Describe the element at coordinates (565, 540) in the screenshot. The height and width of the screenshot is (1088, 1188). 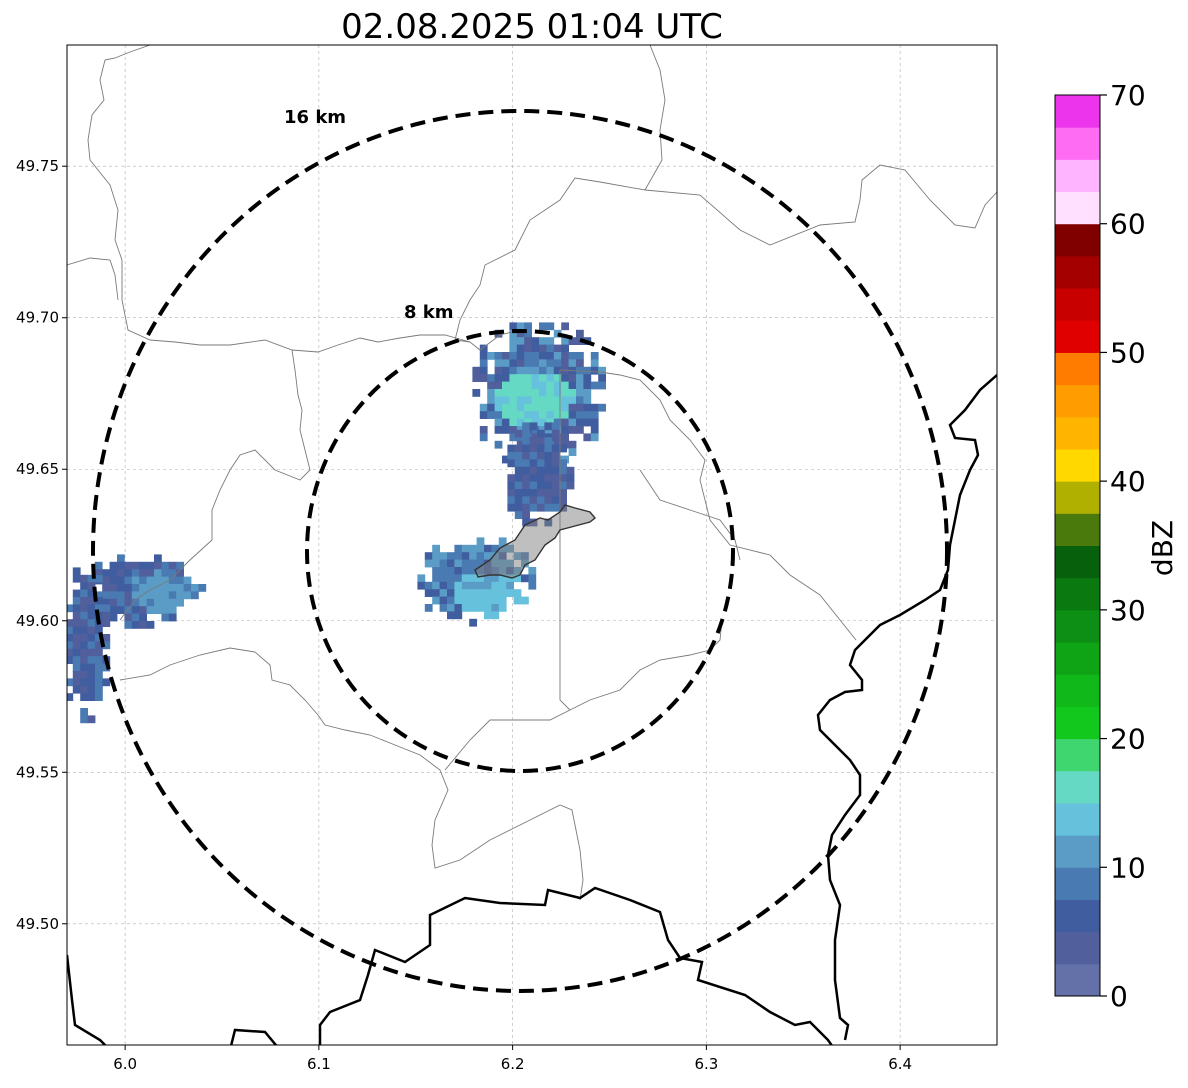
I see `admin-border-inner` at that location.